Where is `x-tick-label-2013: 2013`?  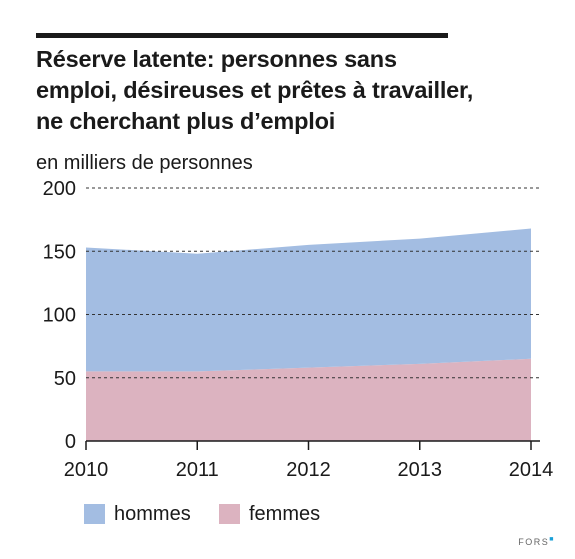 x-tick-label-2013: 2013 is located at coordinates (420, 470).